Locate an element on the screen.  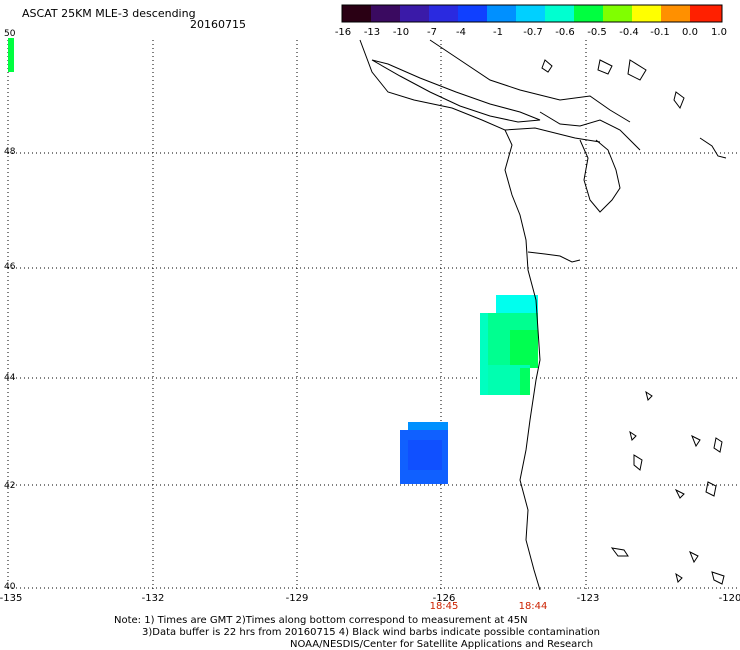
colorbar-frame is located at coordinates (532, 13).